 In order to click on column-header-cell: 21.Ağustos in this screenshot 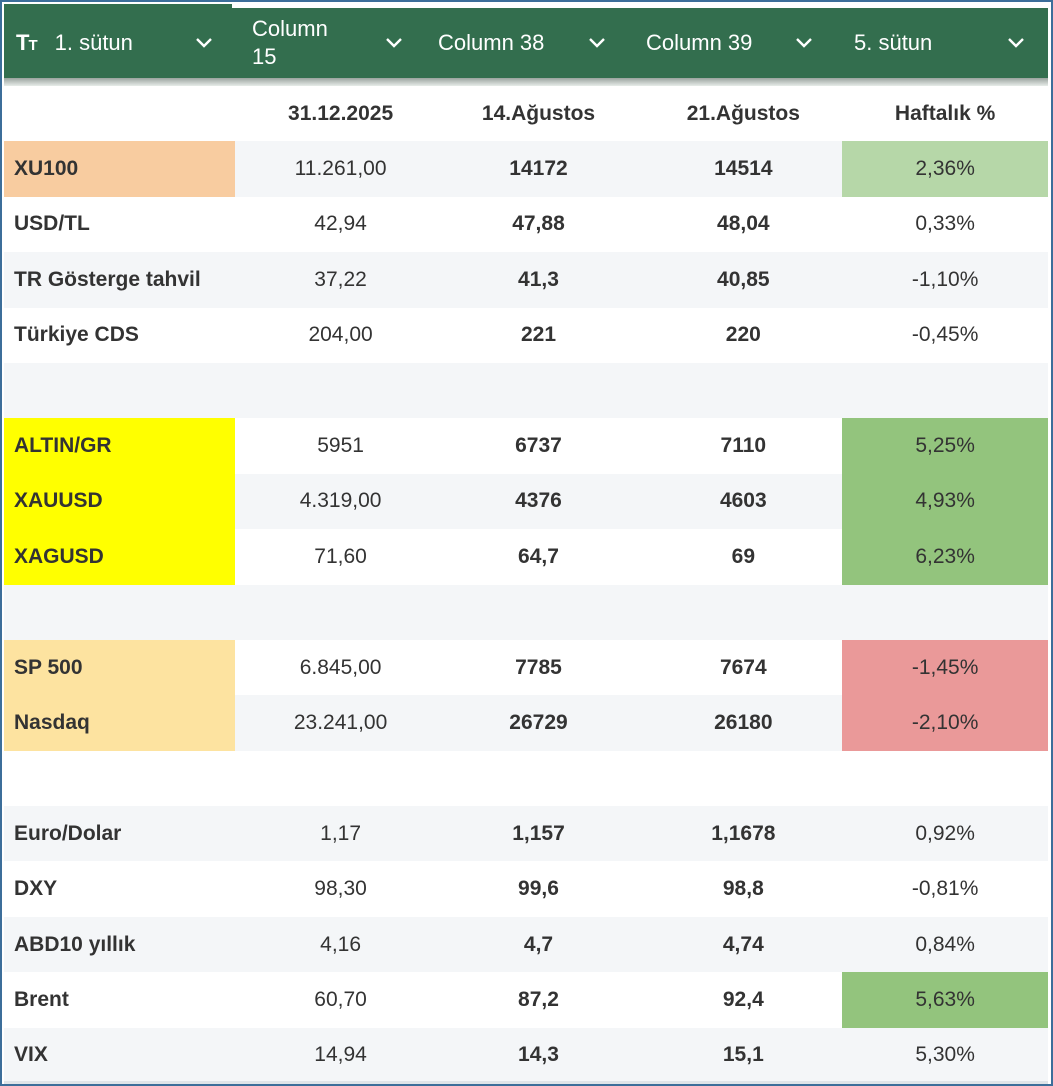, I will do `click(743, 113)`.